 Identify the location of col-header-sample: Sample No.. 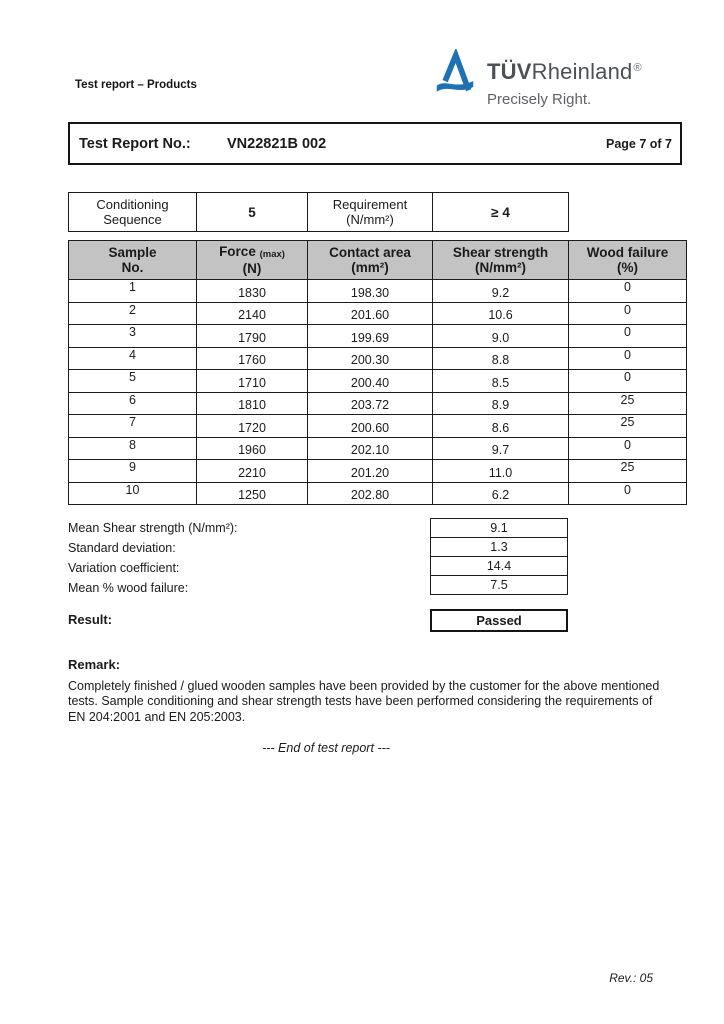
(132, 260).